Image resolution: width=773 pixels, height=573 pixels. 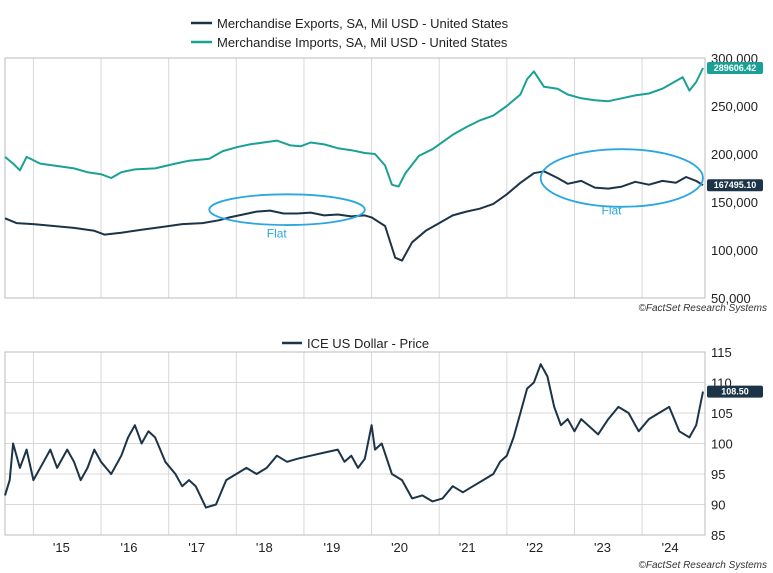 I want to click on top-y-tick: 200,000, so click(x=734, y=154).